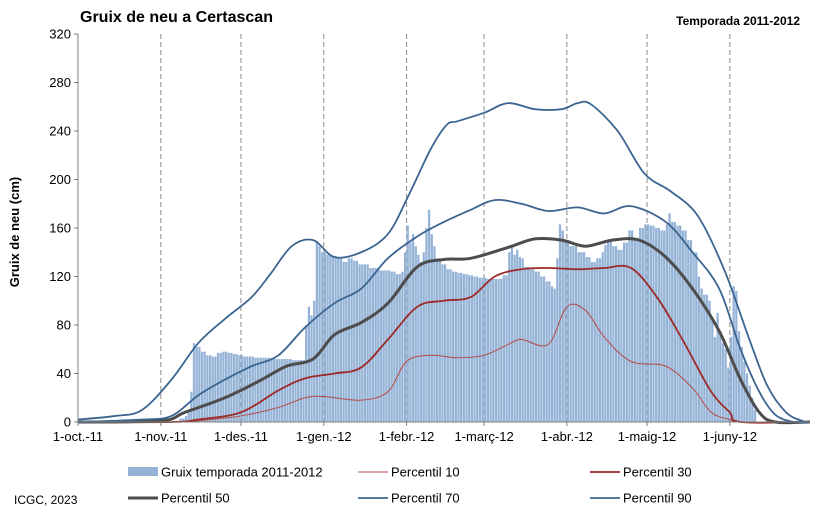 This screenshot has height=525, width=818. Describe the element at coordinates (567, 436) in the screenshot. I see `x-tick-label: 1-abr.-12` at that location.